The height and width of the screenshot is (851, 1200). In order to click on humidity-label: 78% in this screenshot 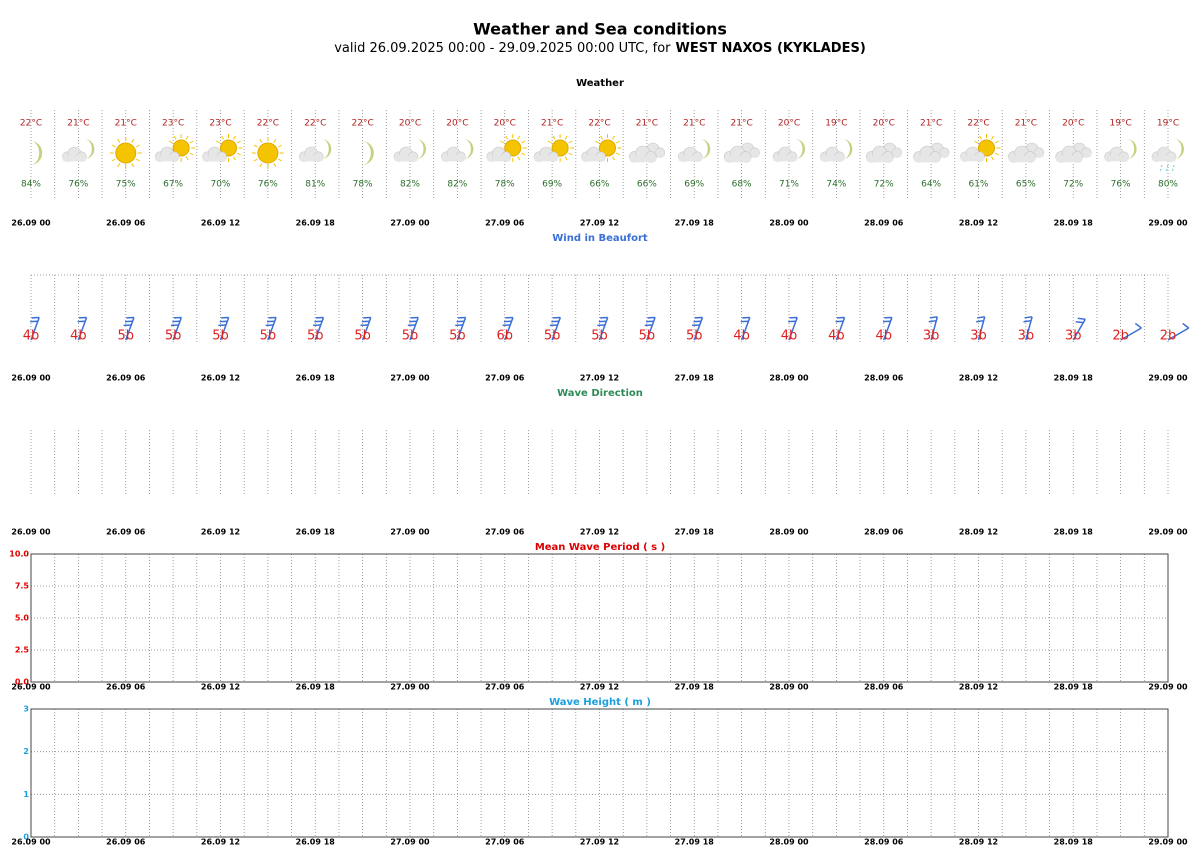, I will do `click(363, 185)`.